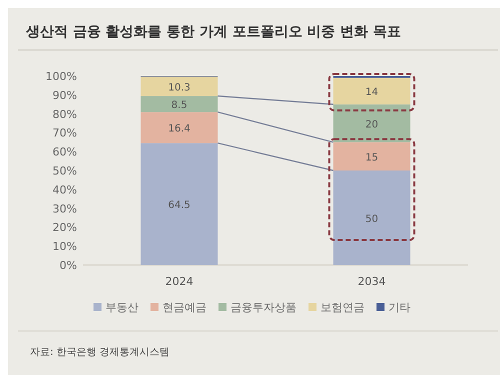 The height and width of the screenshot is (375, 500). I want to click on y-tick-label: 70%, so click(64, 133).